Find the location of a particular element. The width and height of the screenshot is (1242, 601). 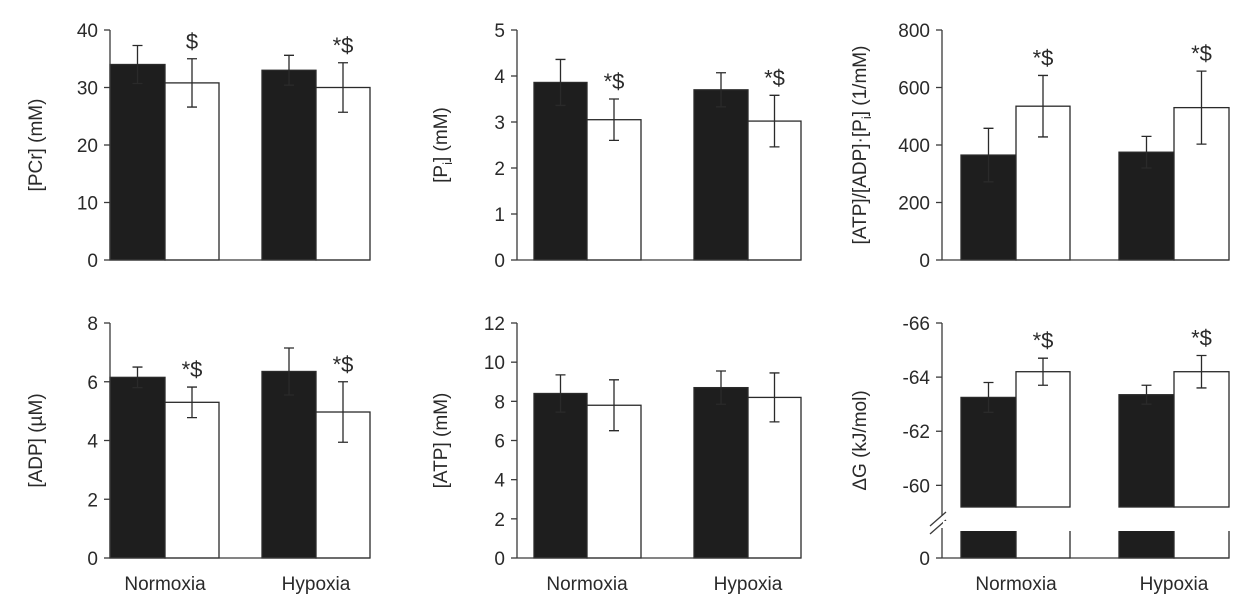

y-axis-label: [ATP] (mM) is located at coordinates (441, 441).